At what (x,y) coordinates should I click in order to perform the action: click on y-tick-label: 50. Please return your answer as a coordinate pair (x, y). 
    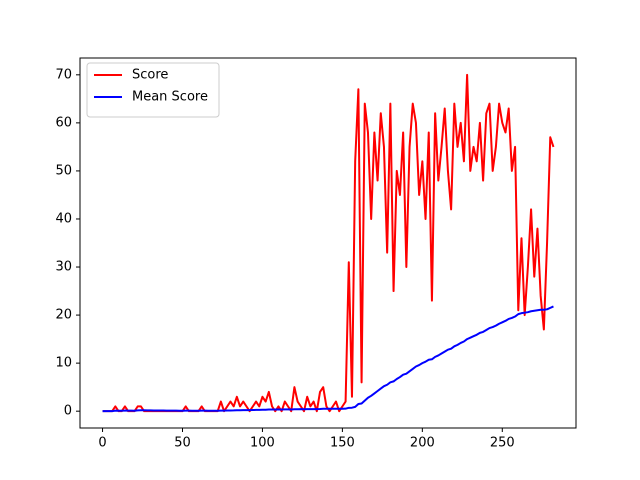
    Looking at the image, I should click on (63, 170).